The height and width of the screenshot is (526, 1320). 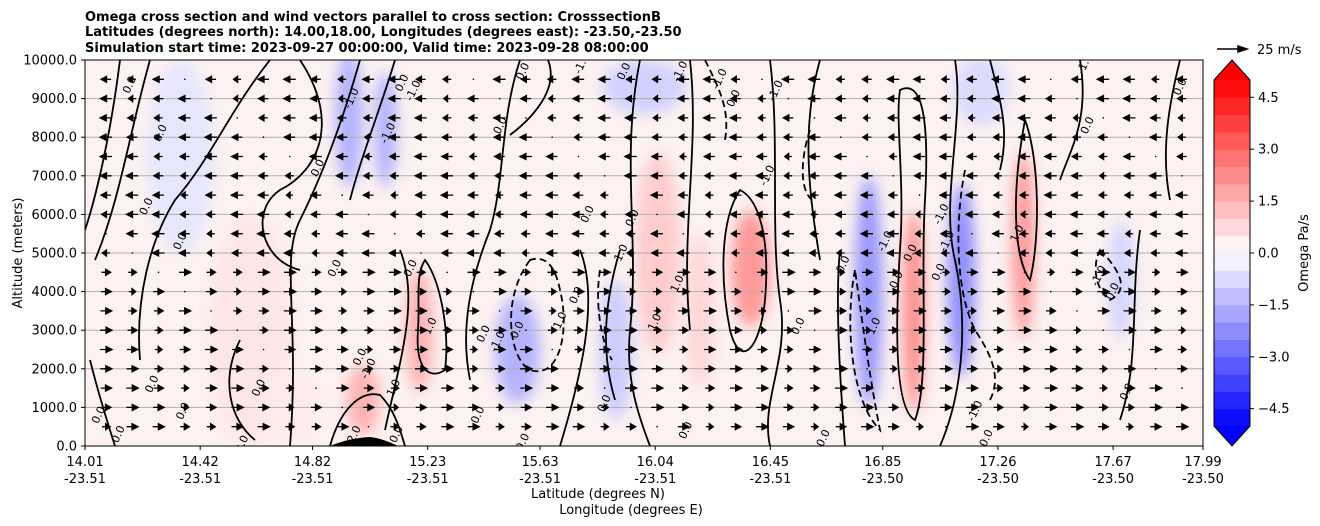 I want to click on x-tick-label-lon: -23.50, so click(x=1203, y=479).